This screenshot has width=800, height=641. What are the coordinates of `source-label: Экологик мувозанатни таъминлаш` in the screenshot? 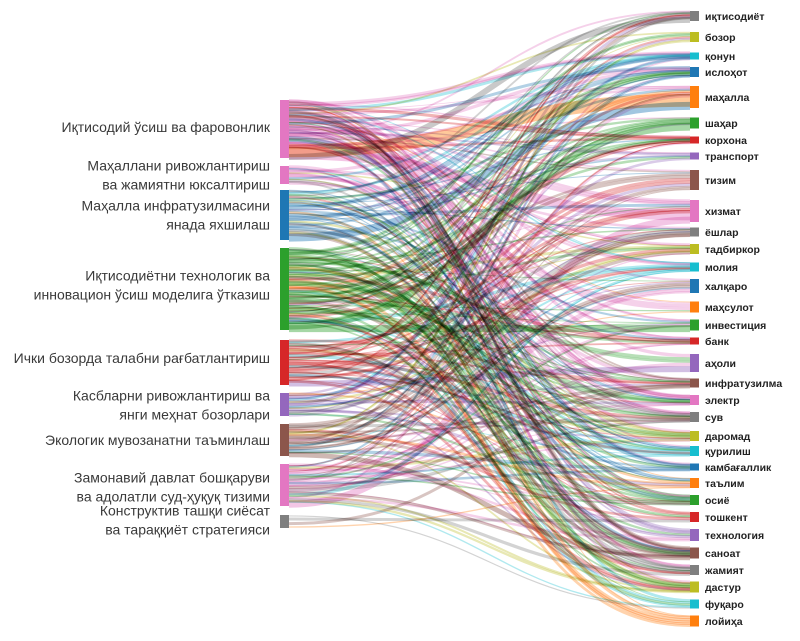 It's located at (157, 440).